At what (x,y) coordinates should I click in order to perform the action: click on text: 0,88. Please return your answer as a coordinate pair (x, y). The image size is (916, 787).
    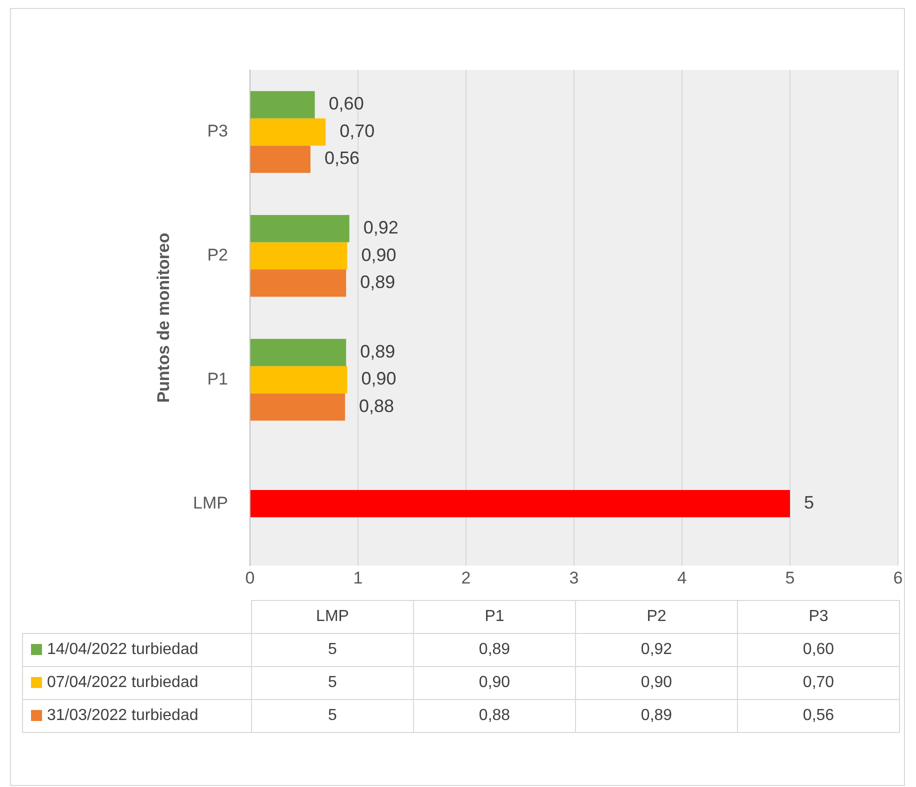
    Looking at the image, I should click on (494, 715).